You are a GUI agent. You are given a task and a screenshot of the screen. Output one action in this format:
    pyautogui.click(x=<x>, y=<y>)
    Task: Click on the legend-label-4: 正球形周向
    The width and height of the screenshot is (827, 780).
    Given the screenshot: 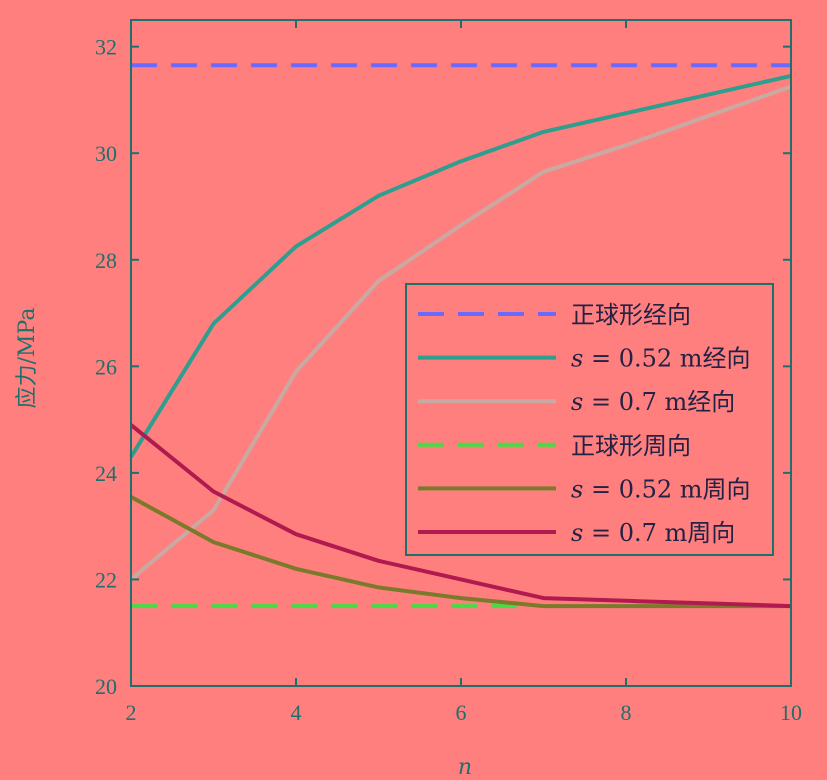 What is the action you would take?
    pyautogui.click(x=631, y=446)
    